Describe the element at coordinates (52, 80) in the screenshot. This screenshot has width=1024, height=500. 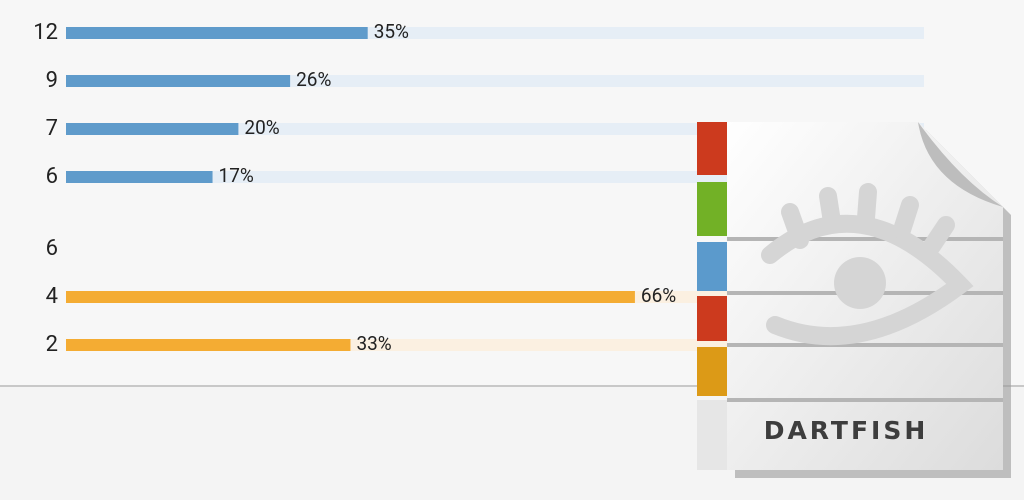
I see `row-label: 9` at that location.